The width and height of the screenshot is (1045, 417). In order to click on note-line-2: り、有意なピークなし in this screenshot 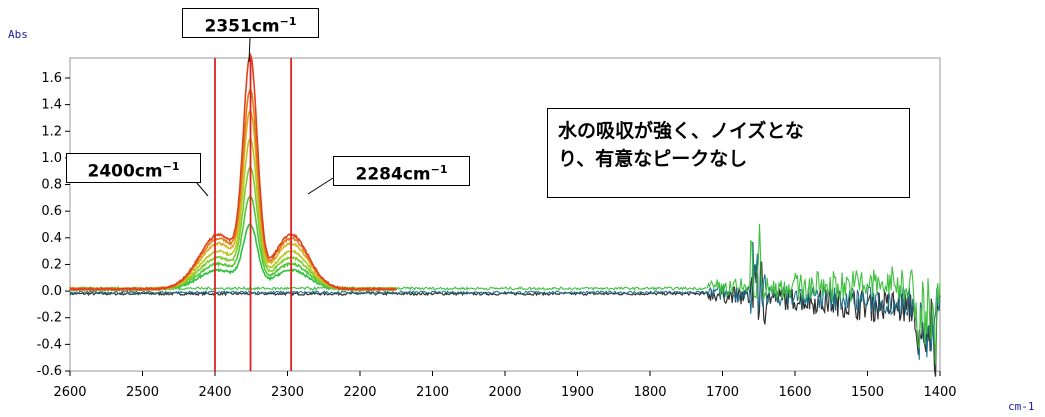, I will do `click(653, 159)`.